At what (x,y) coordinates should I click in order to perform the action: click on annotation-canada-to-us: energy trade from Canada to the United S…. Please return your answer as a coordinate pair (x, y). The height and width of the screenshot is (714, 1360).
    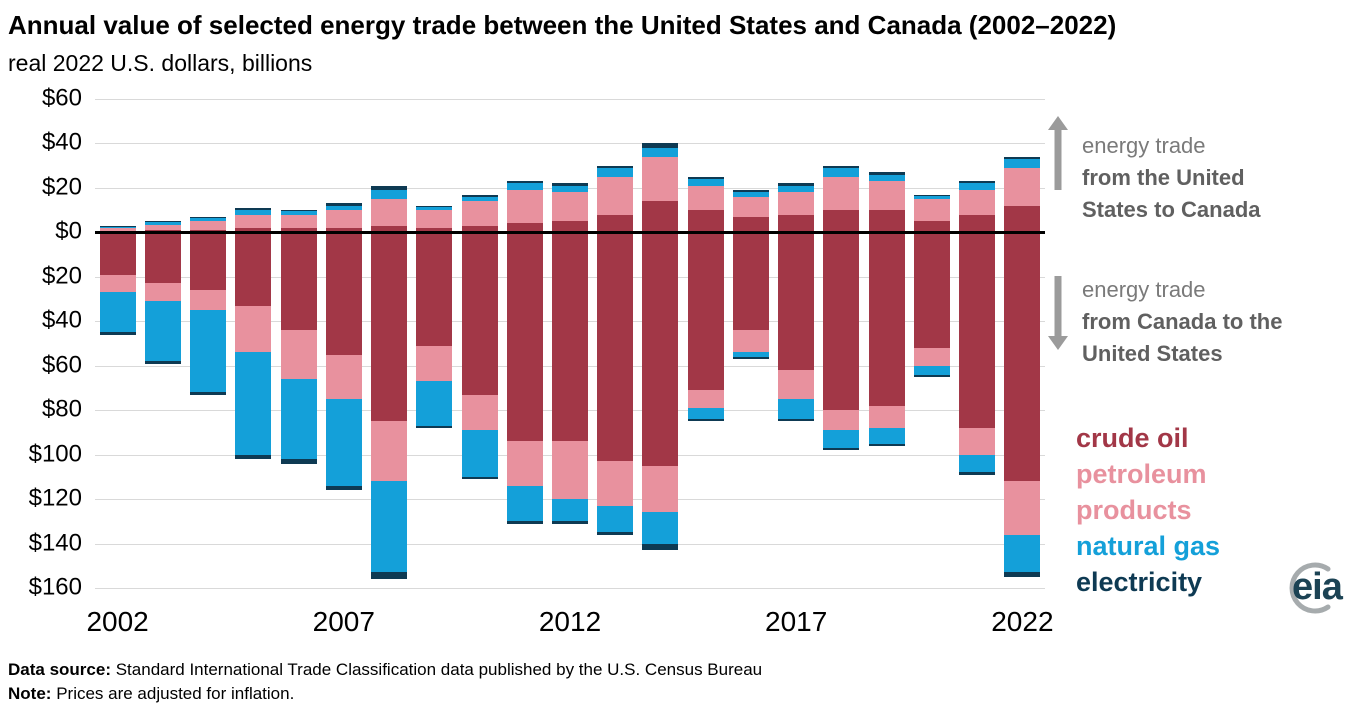
    Looking at the image, I should click on (1221, 322).